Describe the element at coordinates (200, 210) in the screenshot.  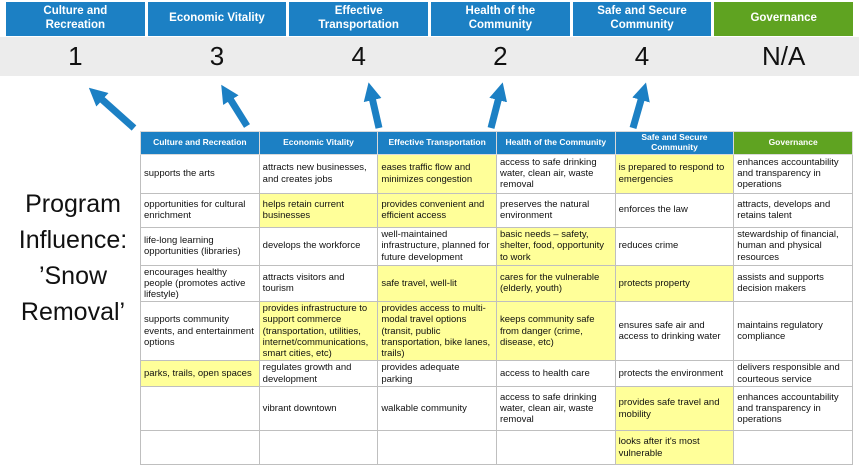
I see `matrix-cell-r2-c1: opportunities for cultural enrichment` at that location.